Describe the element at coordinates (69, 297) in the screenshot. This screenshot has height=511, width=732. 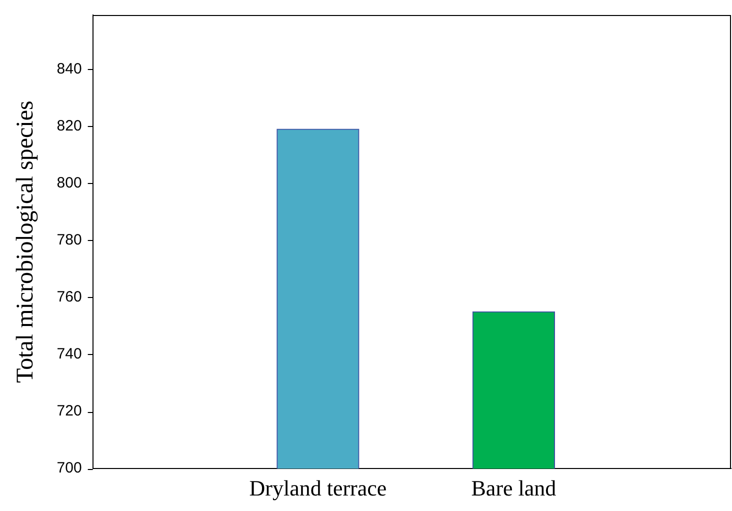
I see `y-tick-label: 760` at that location.